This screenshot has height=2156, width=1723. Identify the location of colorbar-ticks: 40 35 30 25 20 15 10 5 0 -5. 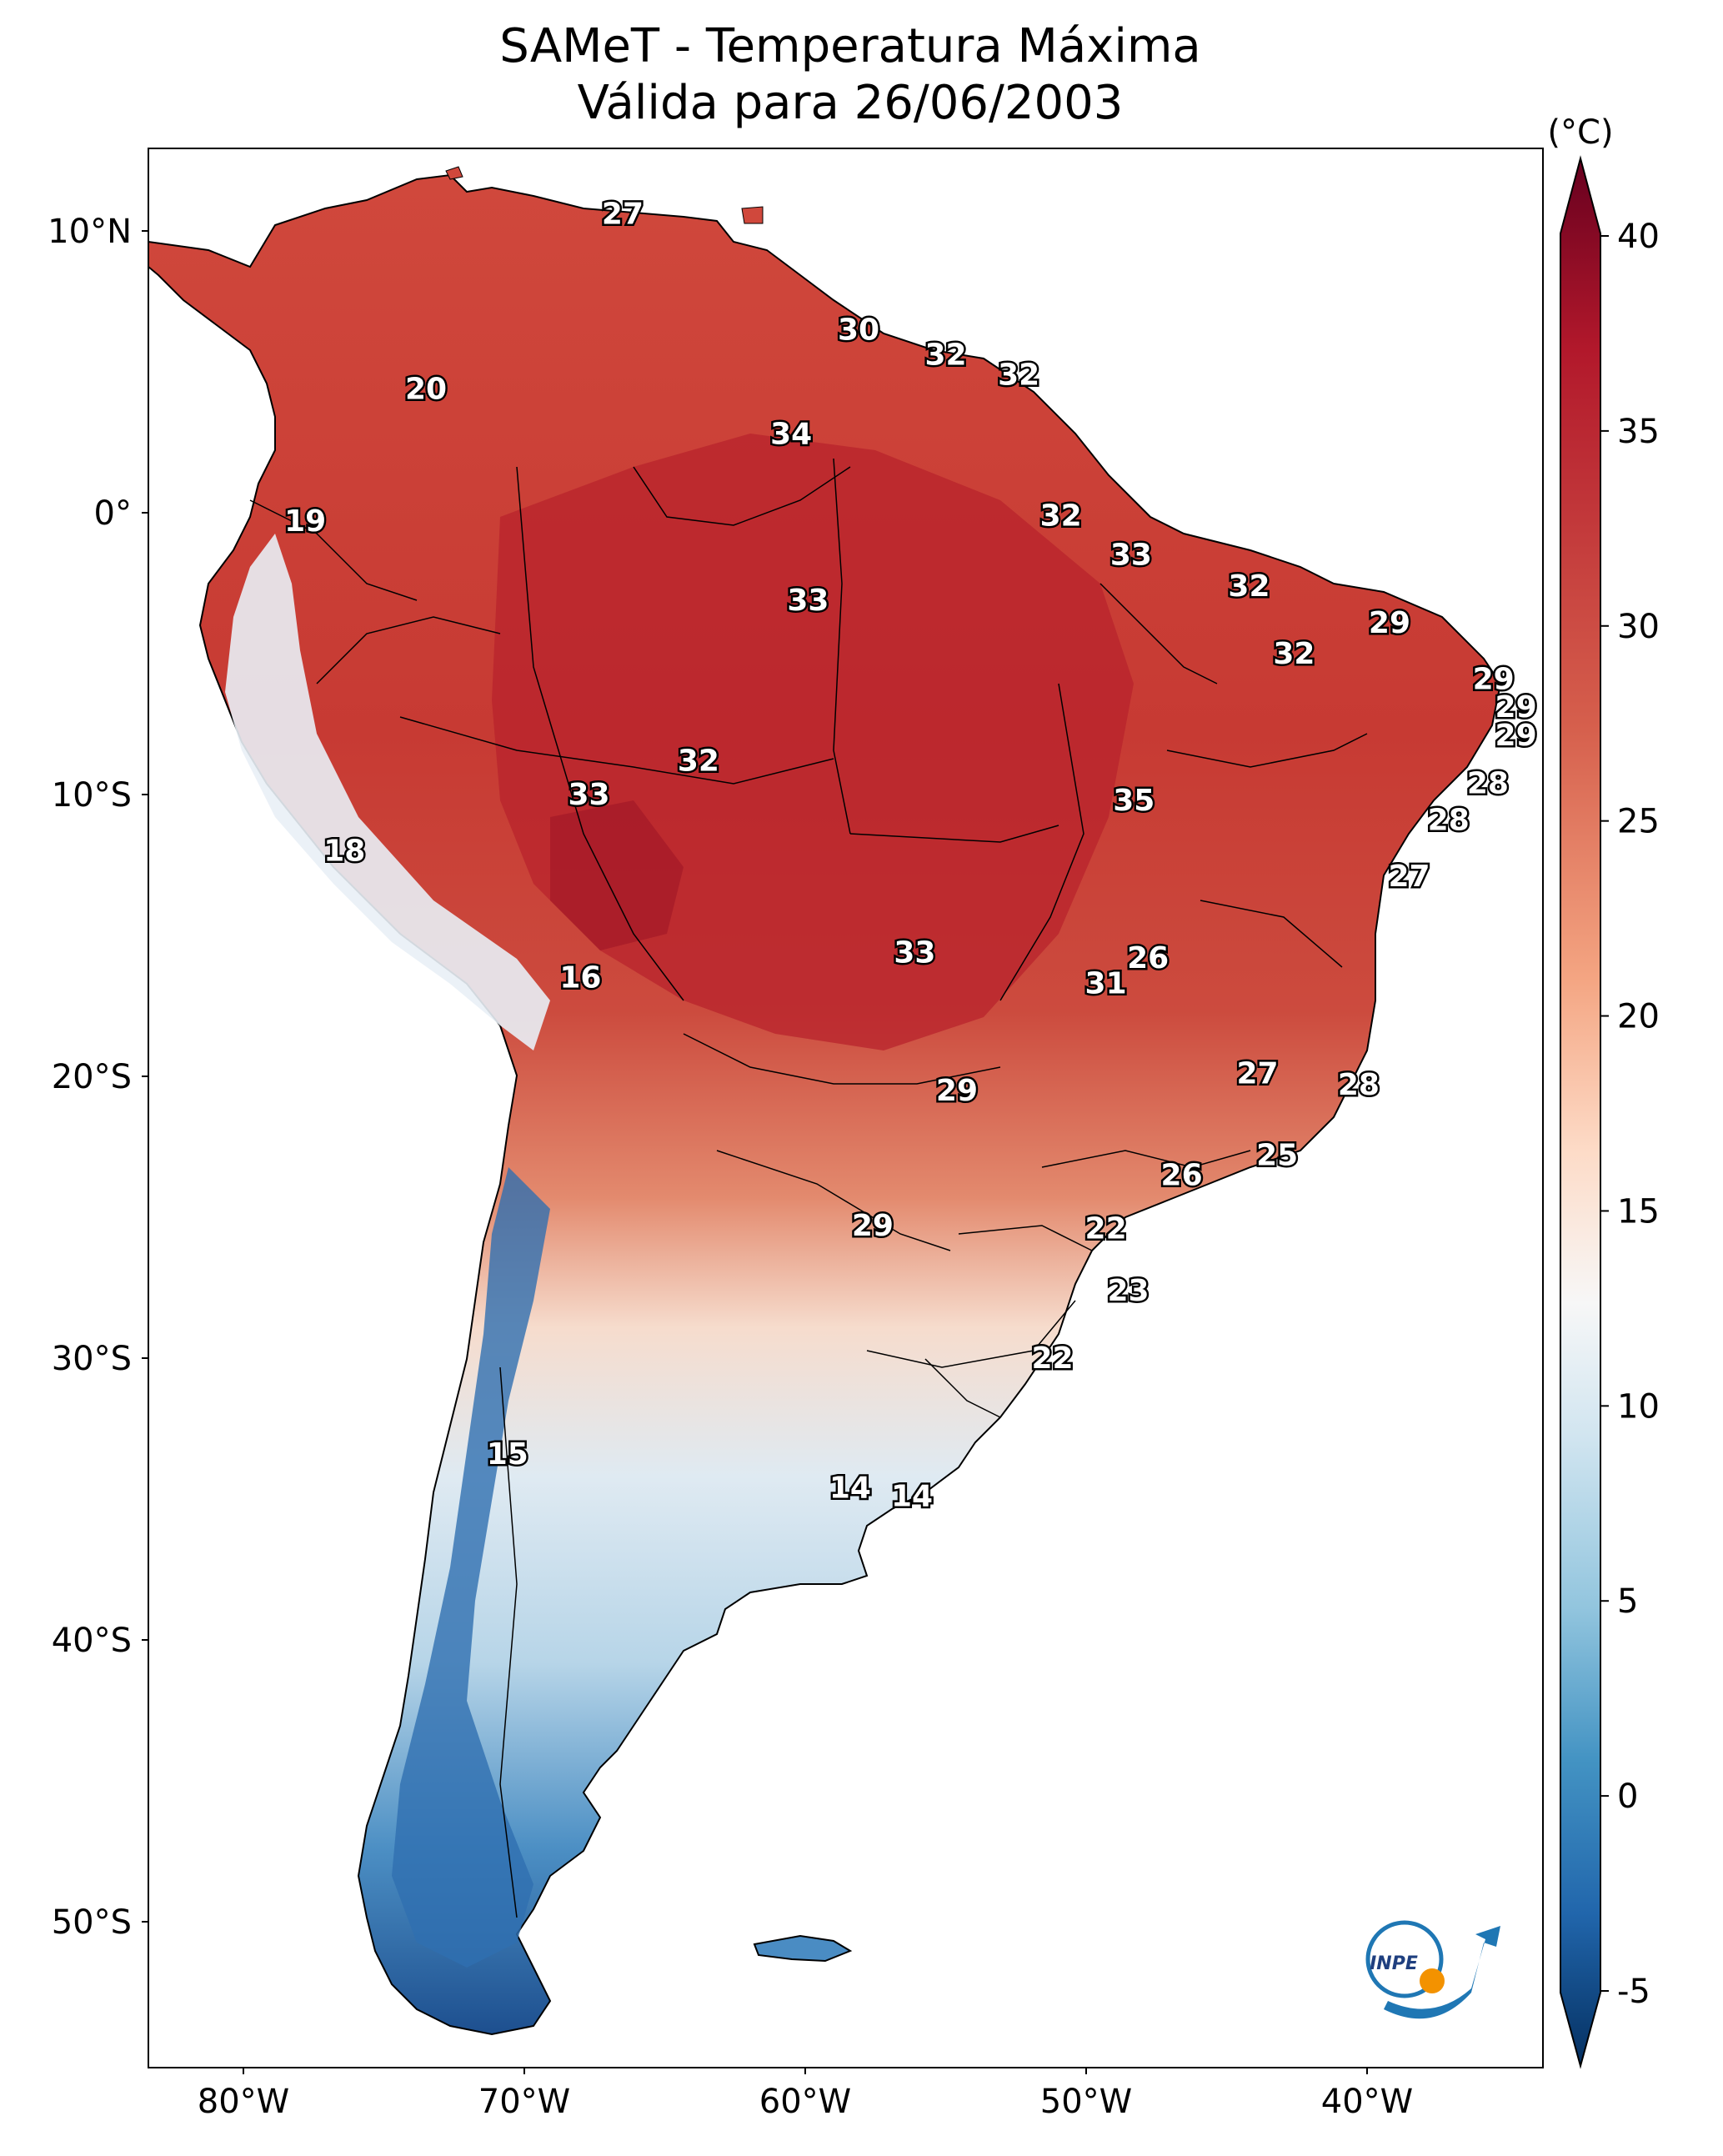
(1630, 1114).